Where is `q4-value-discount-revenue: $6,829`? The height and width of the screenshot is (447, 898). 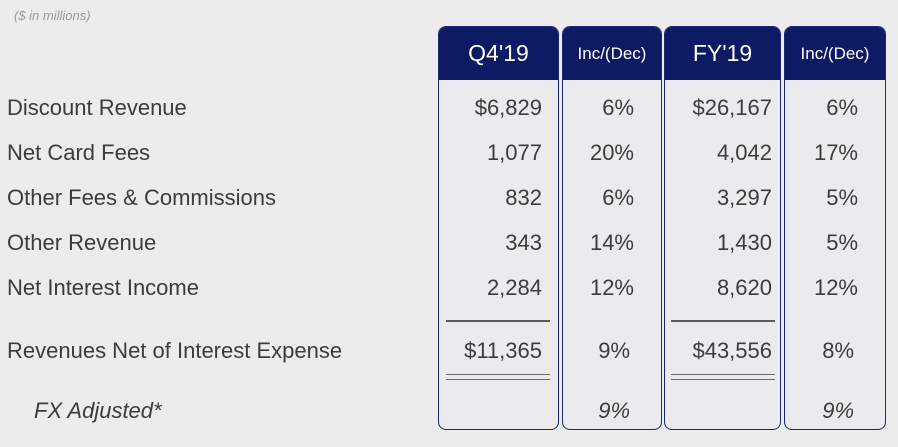 q4-value-discount-revenue: $6,829 is located at coordinates (508, 107).